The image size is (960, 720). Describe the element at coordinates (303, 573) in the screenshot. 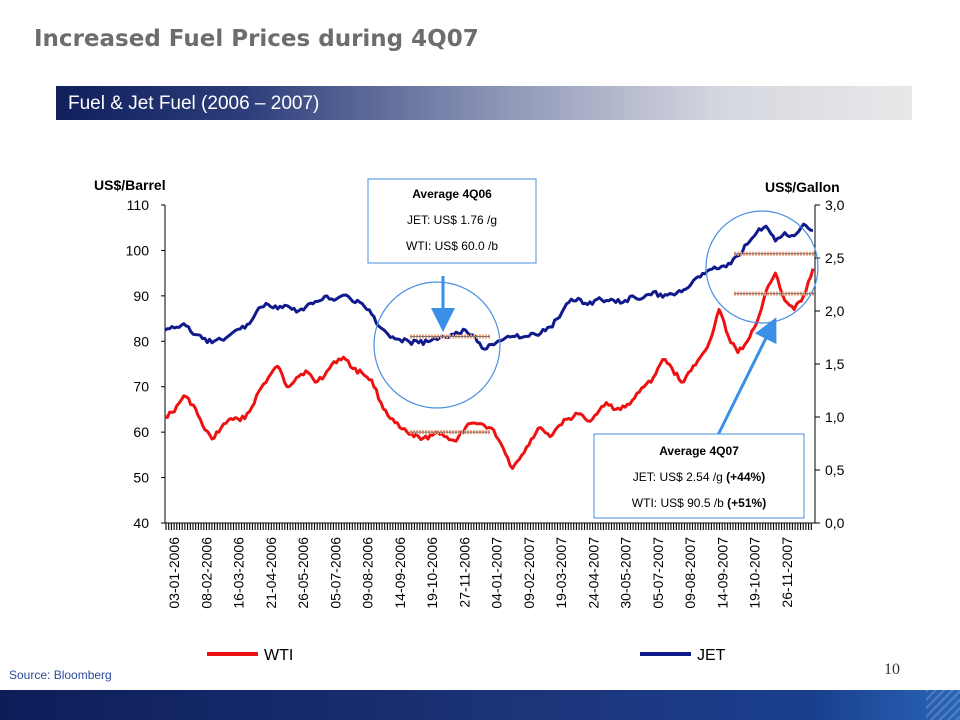

I see `x-tick-label: 26-05-2006` at that location.